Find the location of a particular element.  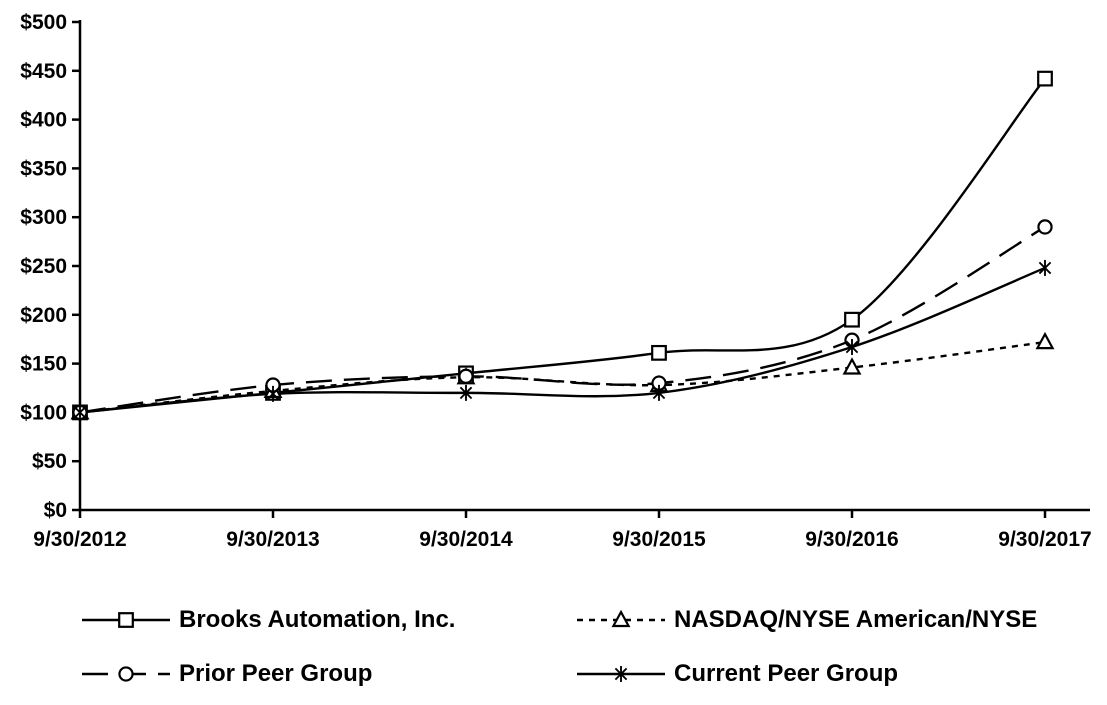

legend-label-current-peer-group: Current Peer Group is located at coordinates (786, 673).